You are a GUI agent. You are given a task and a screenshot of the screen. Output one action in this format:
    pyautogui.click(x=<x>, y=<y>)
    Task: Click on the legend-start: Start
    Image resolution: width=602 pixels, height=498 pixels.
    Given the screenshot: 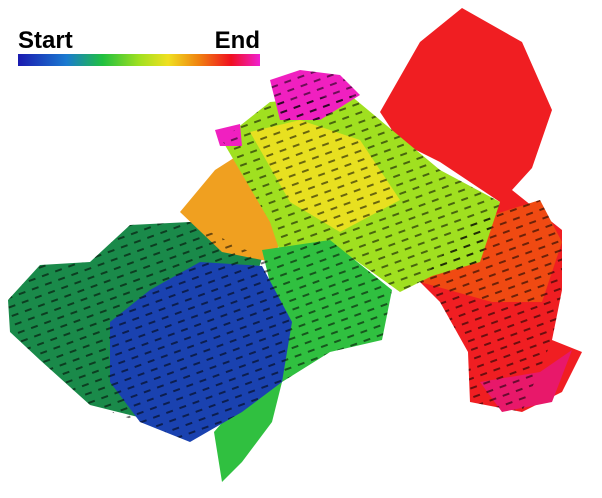 What is the action you would take?
    pyautogui.click(x=45, y=40)
    